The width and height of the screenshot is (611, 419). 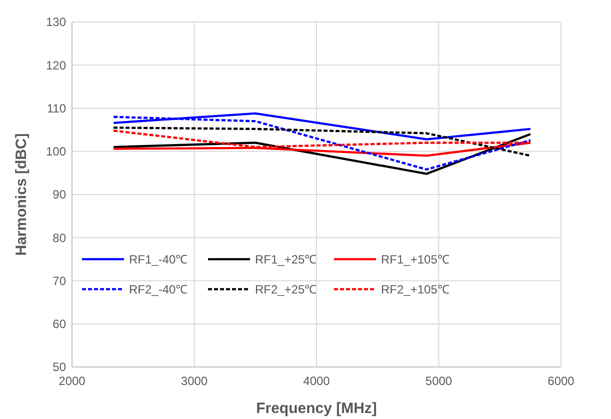 I want to click on x-axis-title: Frequency [MHz], so click(x=316, y=408).